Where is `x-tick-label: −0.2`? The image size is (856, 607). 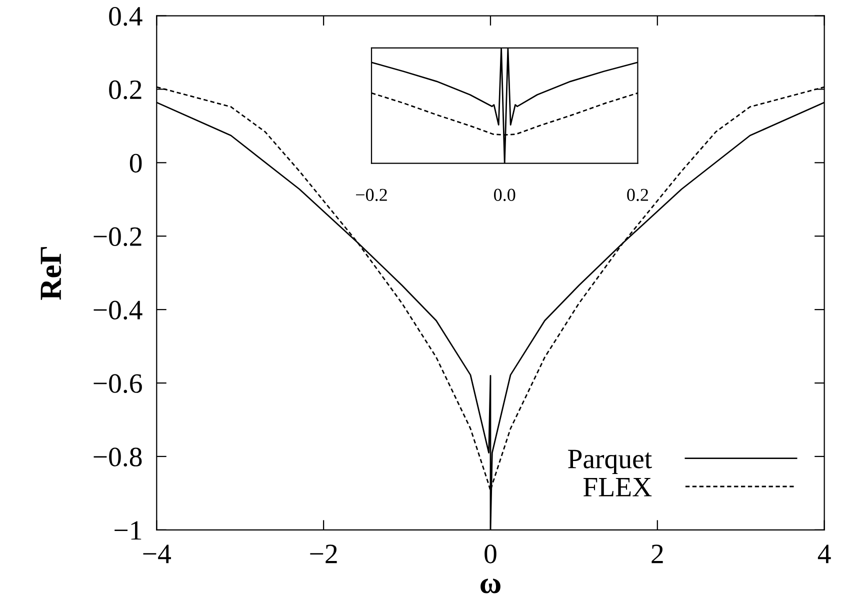 x-tick-label: −0.2 is located at coordinates (371, 195).